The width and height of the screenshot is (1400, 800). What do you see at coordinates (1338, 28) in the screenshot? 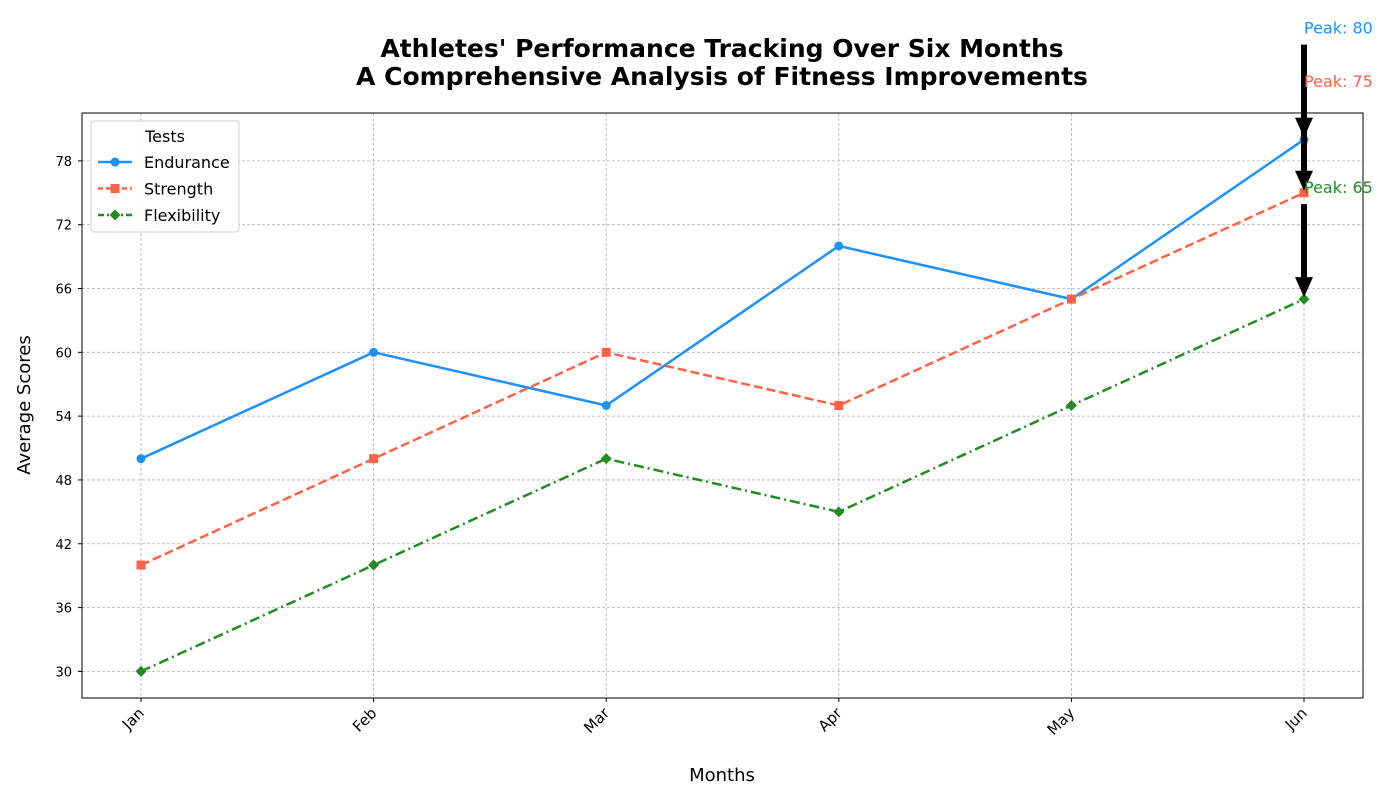
I see `annotation-label: Peak: 80` at bounding box center [1338, 28].